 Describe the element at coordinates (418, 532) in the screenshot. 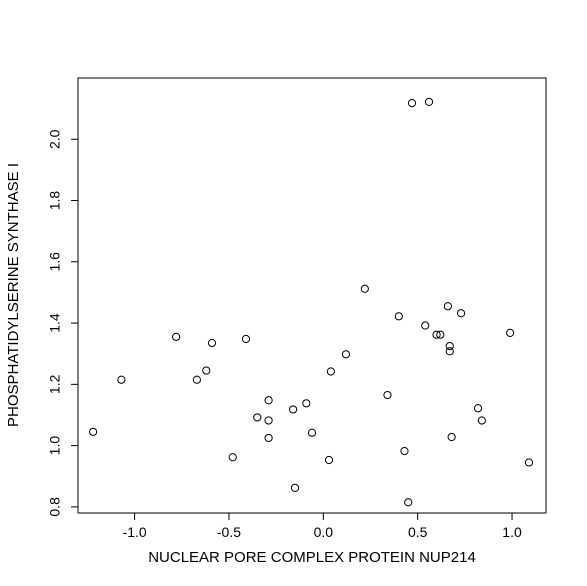

I see `x-tick-label: 0.5` at that location.